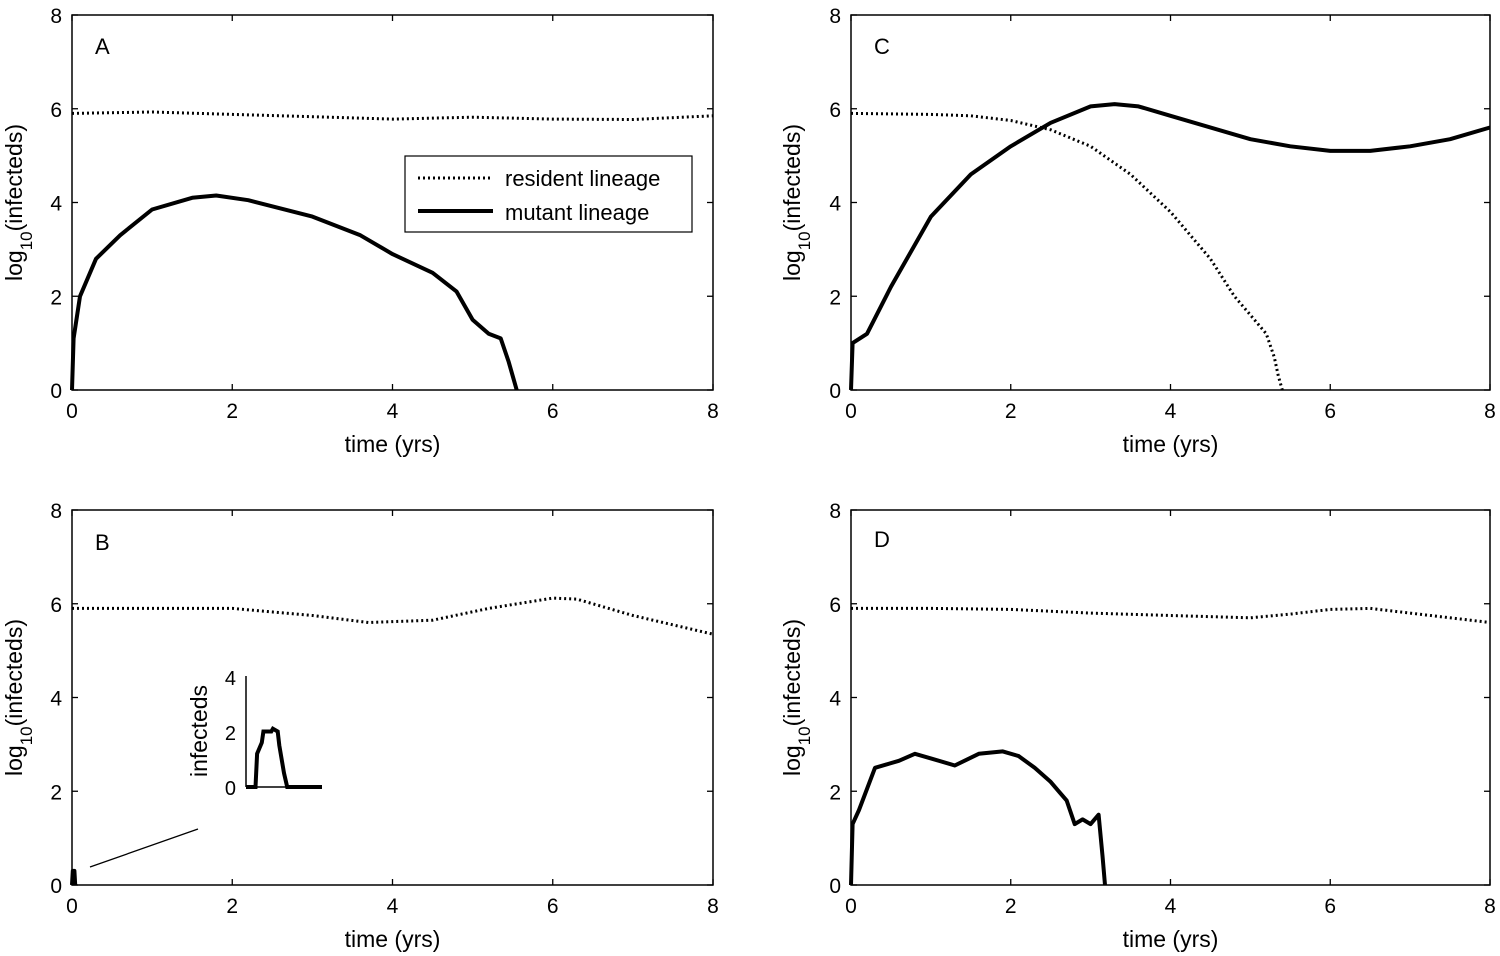 The image size is (1500, 956). Describe the element at coordinates (835, 792) in the screenshot. I see `panel-d-ytick-2: 2` at that location.